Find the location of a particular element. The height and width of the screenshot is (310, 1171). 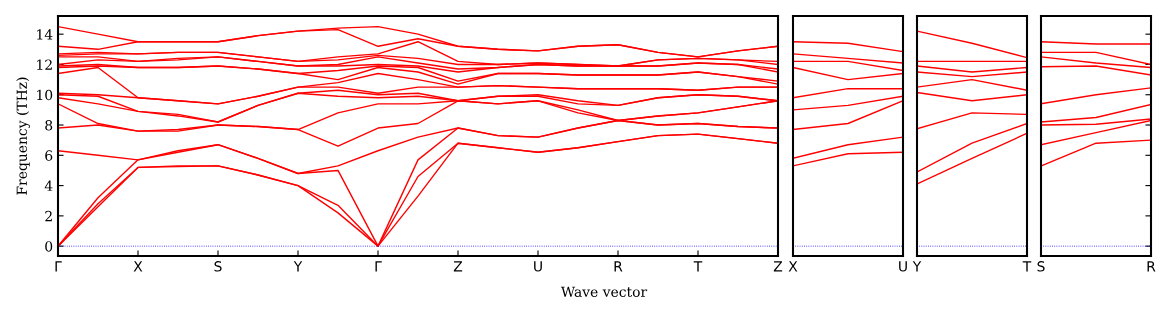

y-tick-label: 6 is located at coordinates (49, 155).